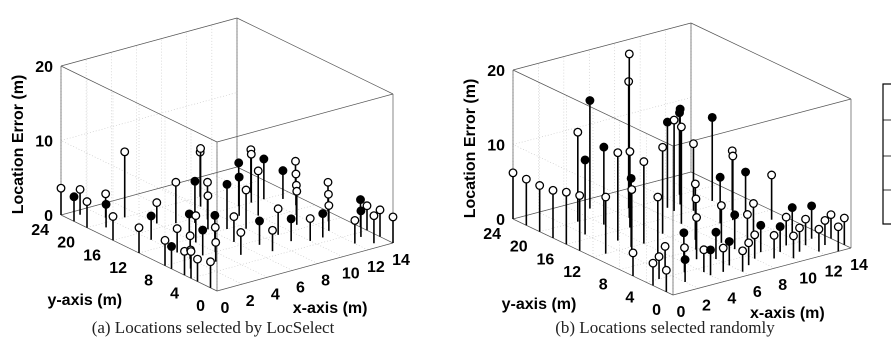 Image resolution: width=891 pixels, height=341 pixels. Describe the element at coordinates (44, 67) in the screenshot. I see `z-tick-label: 20` at that location.